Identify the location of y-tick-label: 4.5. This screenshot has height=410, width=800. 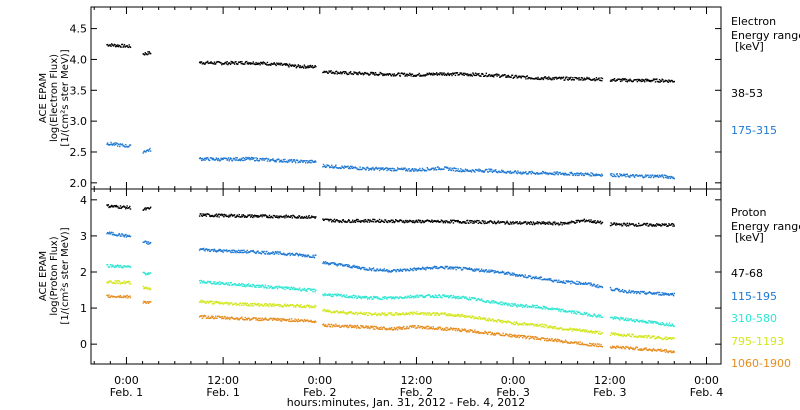
(79, 29).